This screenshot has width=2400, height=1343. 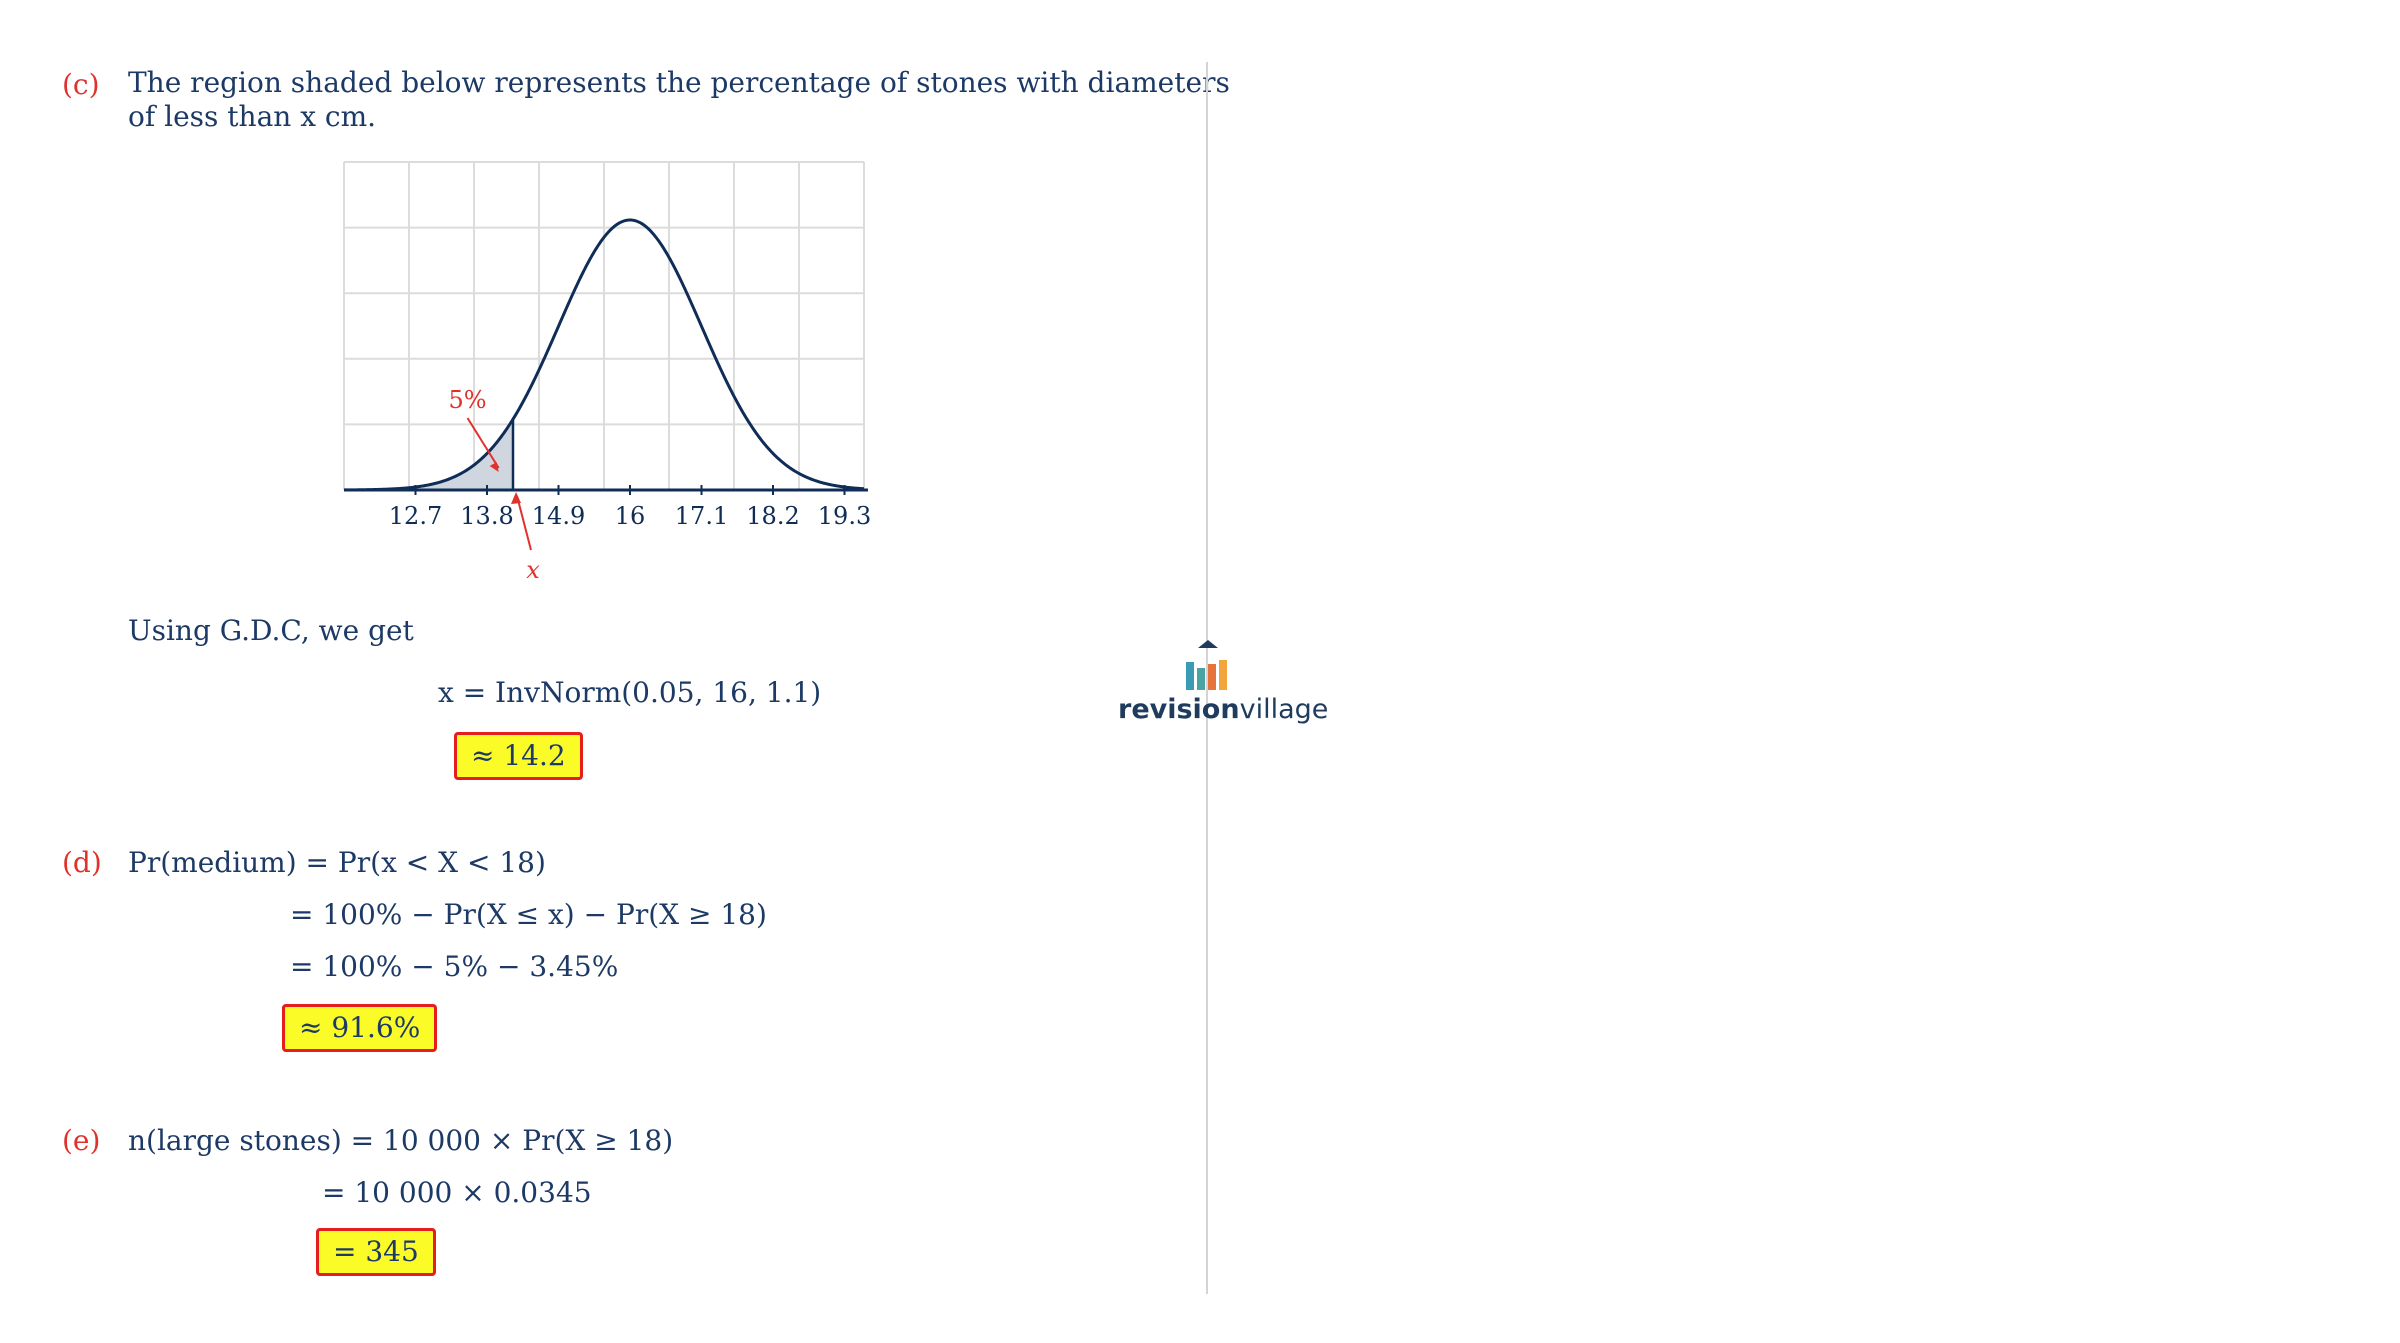 I want to click on normal-curve, so click(x=604, y=355).